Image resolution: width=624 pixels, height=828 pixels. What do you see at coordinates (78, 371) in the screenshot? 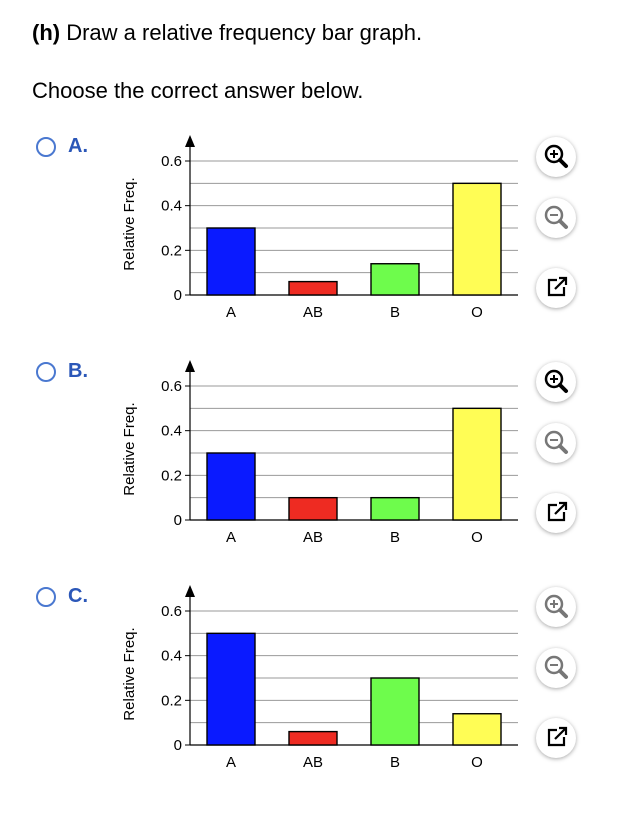
I see `option-b-label: B.` at bounding box center [78, 371].